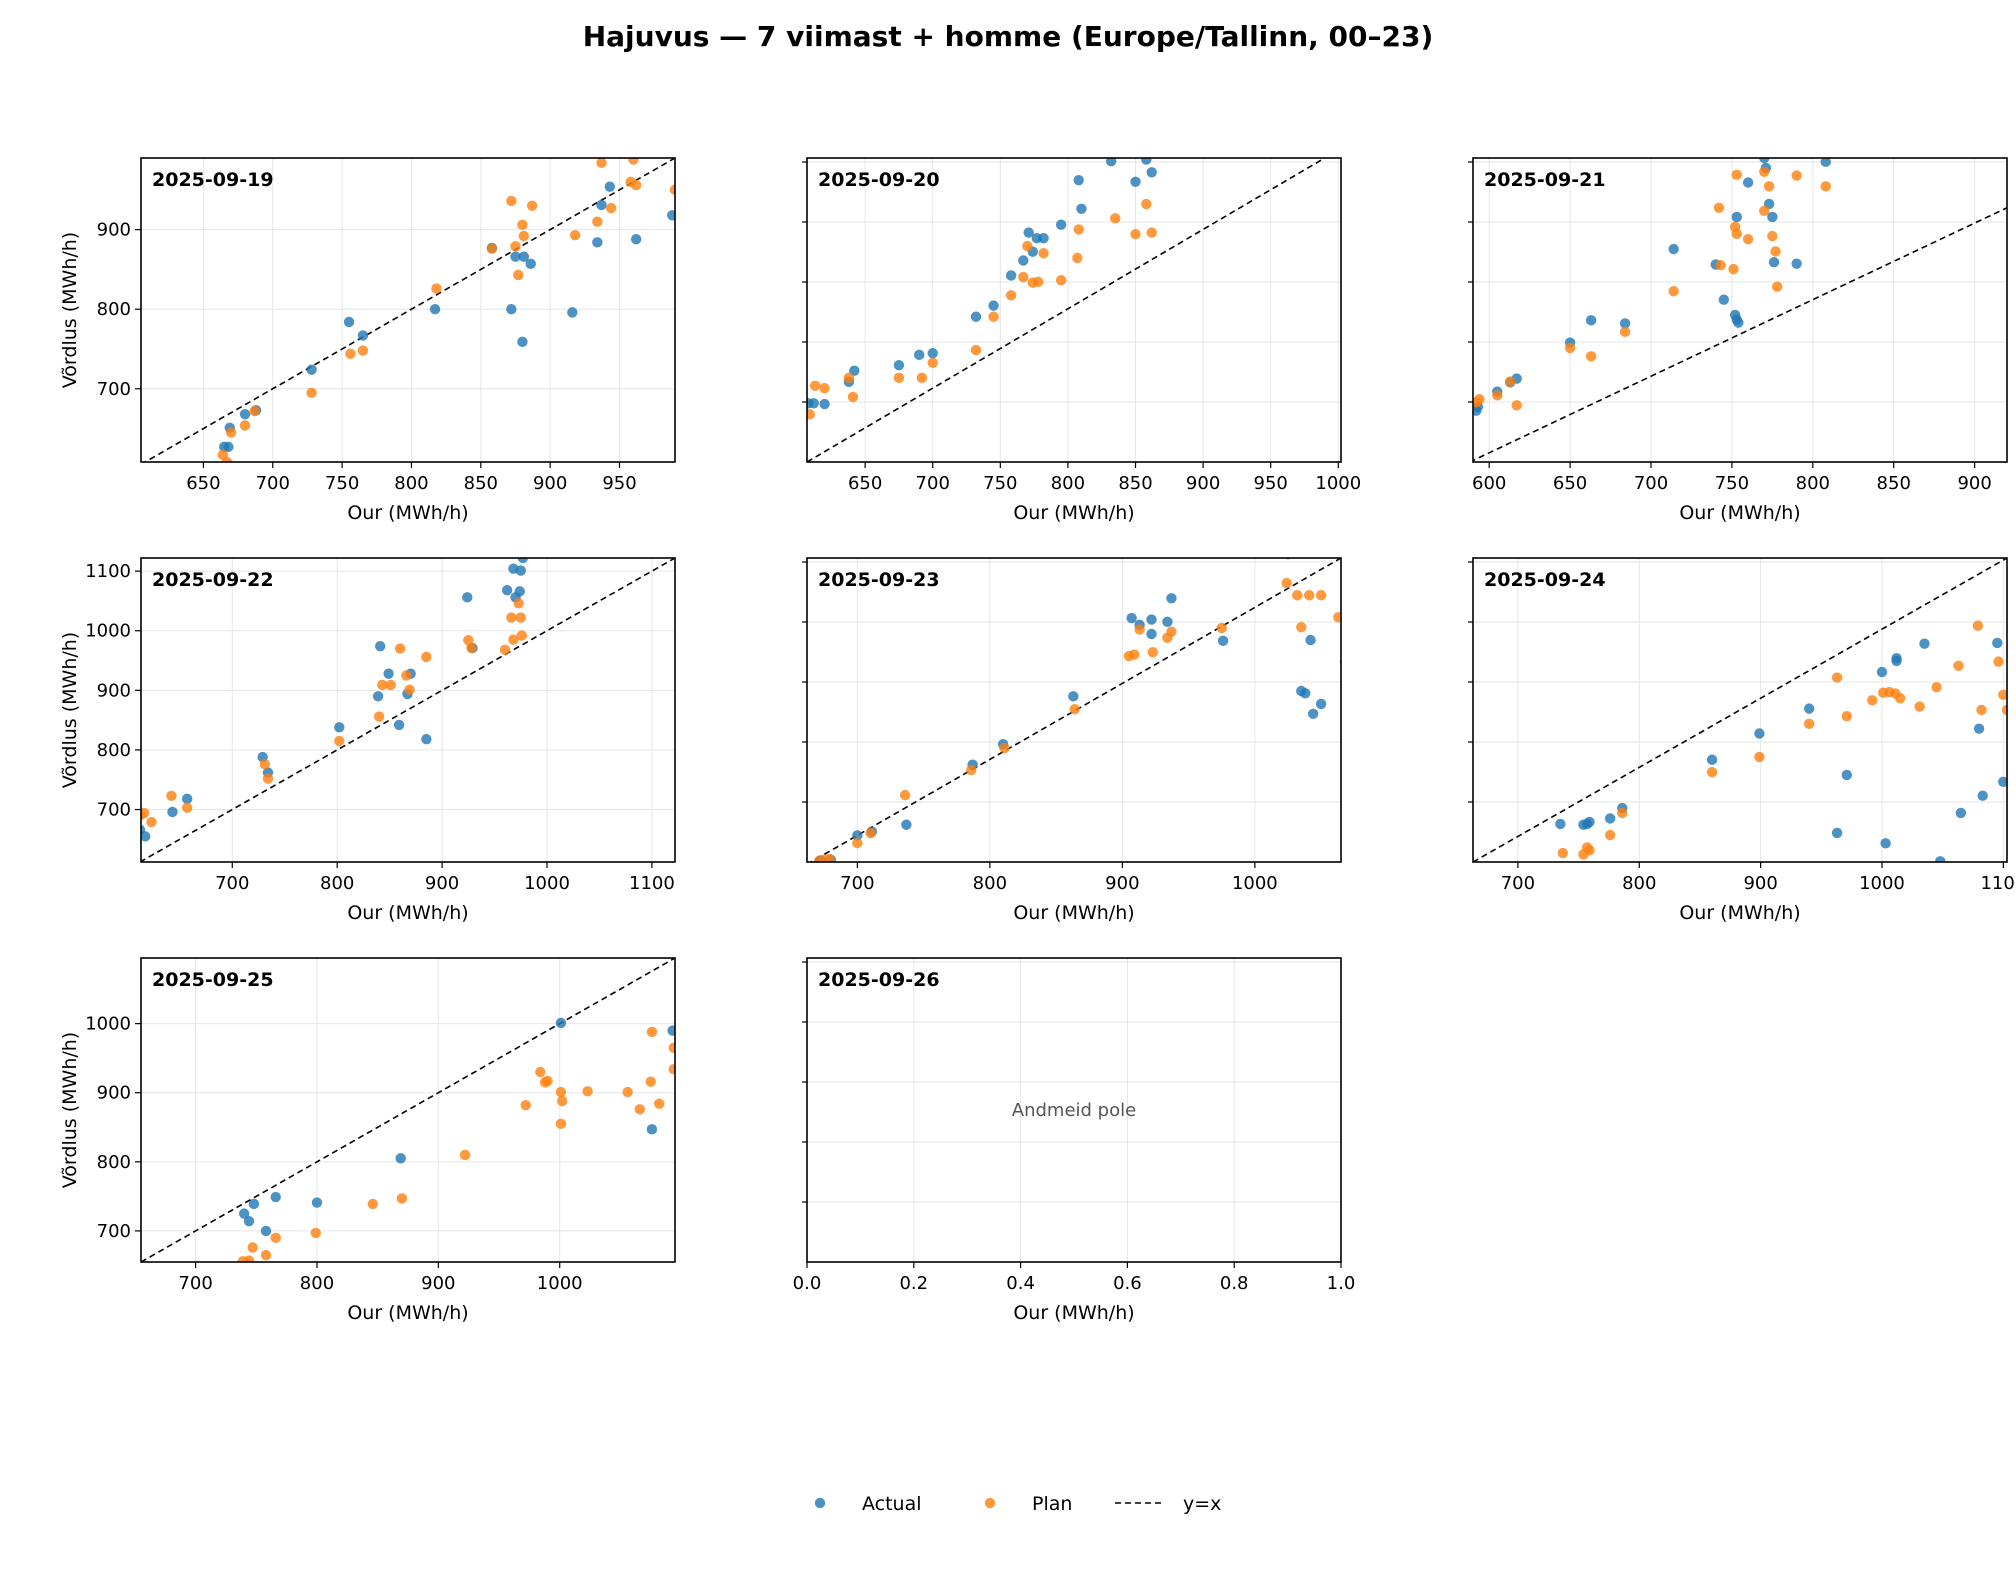  I want to click on y-tick-label: 900, so click(114, 230).